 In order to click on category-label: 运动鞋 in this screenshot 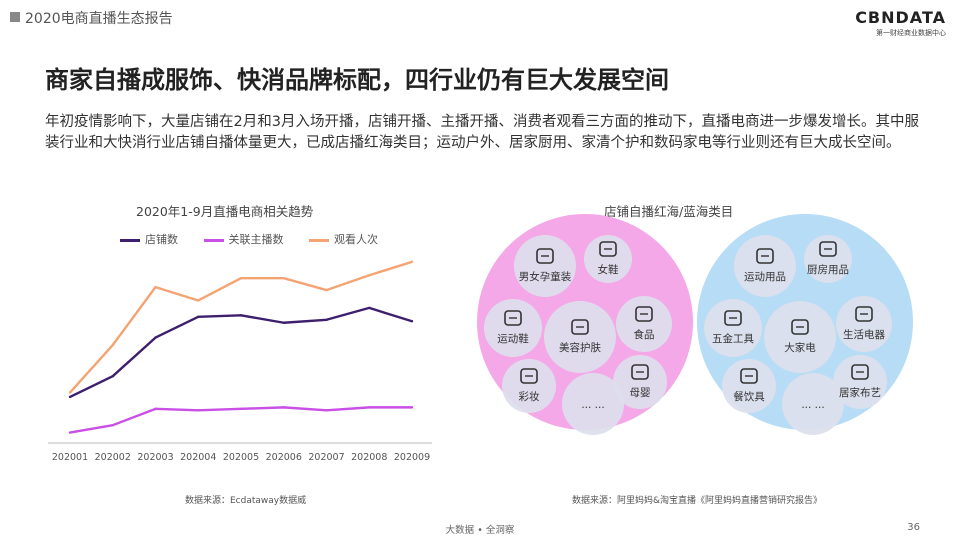, I will do `click(513, 338)`.